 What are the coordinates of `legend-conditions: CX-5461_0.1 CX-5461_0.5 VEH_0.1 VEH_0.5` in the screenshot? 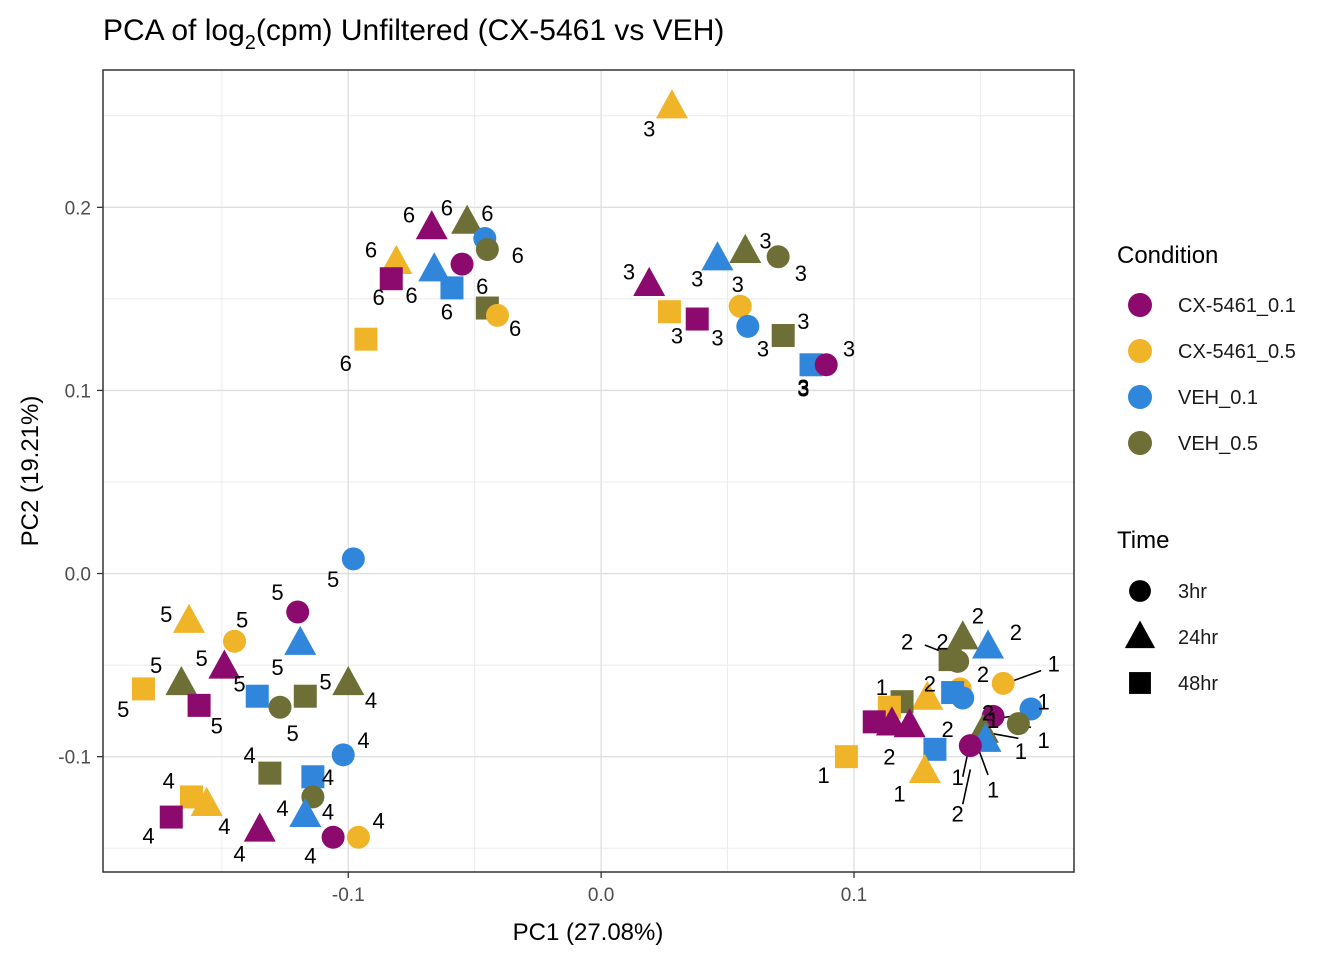 It's located at (1212, 374).